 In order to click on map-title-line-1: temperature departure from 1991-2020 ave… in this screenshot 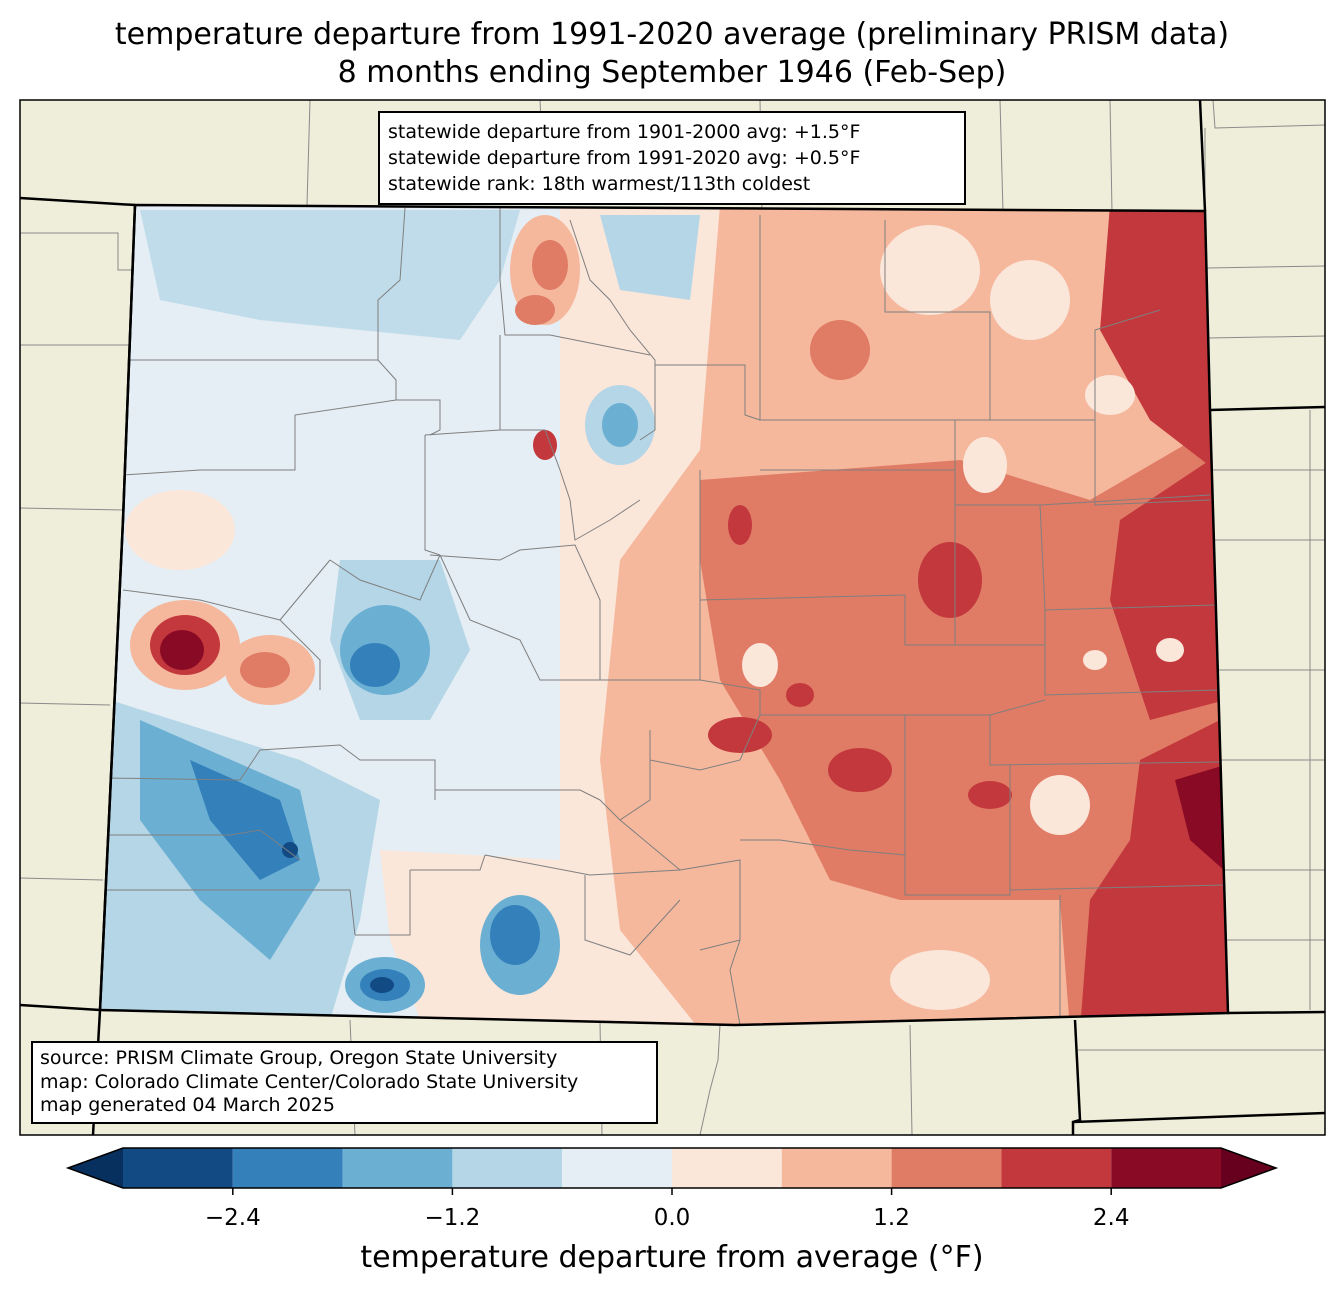, I will do `click(672, 34)`.